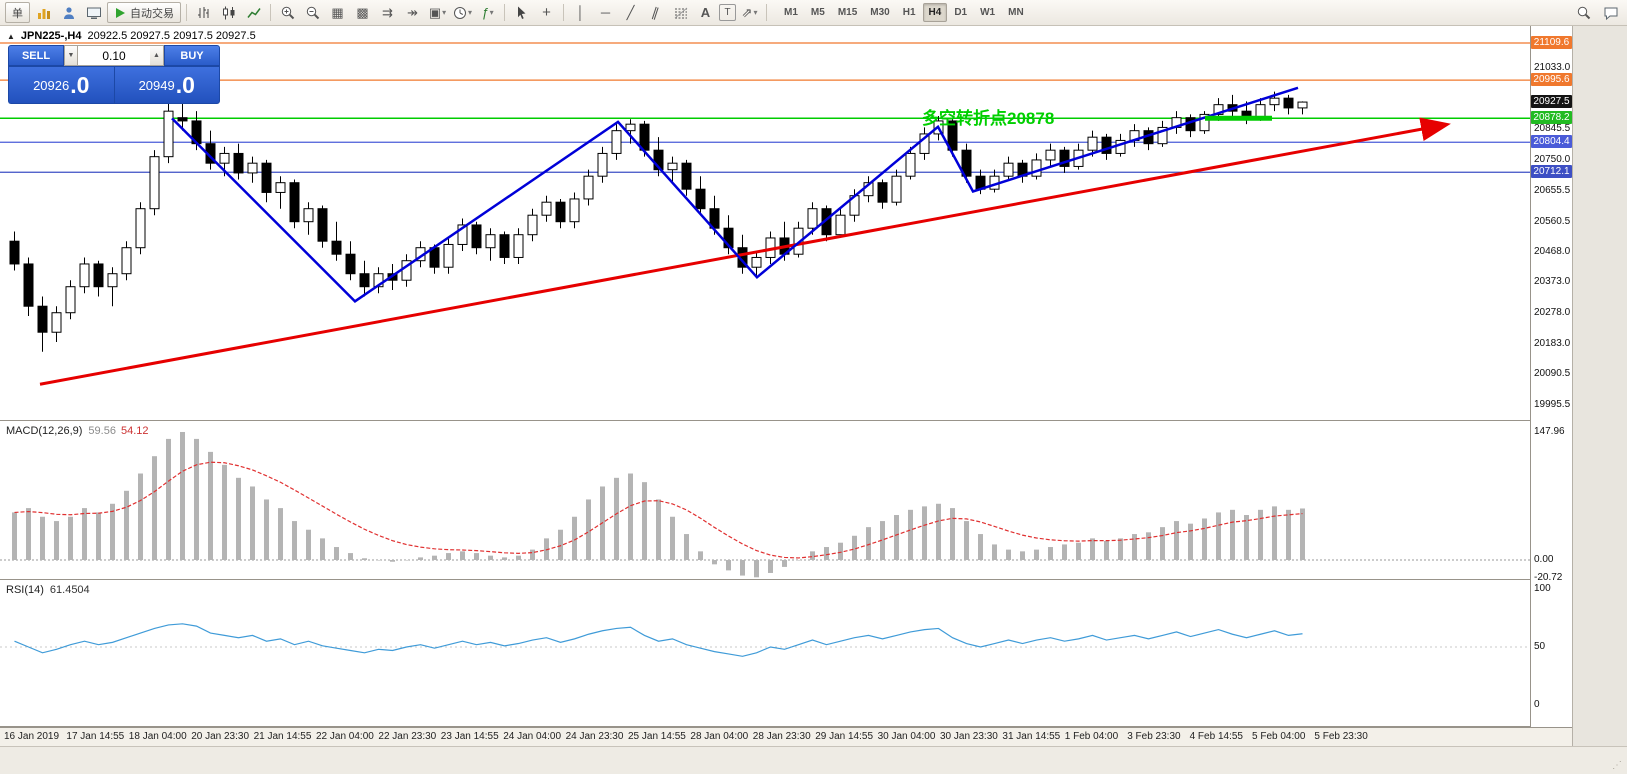 This screenshot has height=774, width=1627. I want to click on axis-tick: 50, so click(1540, 646).